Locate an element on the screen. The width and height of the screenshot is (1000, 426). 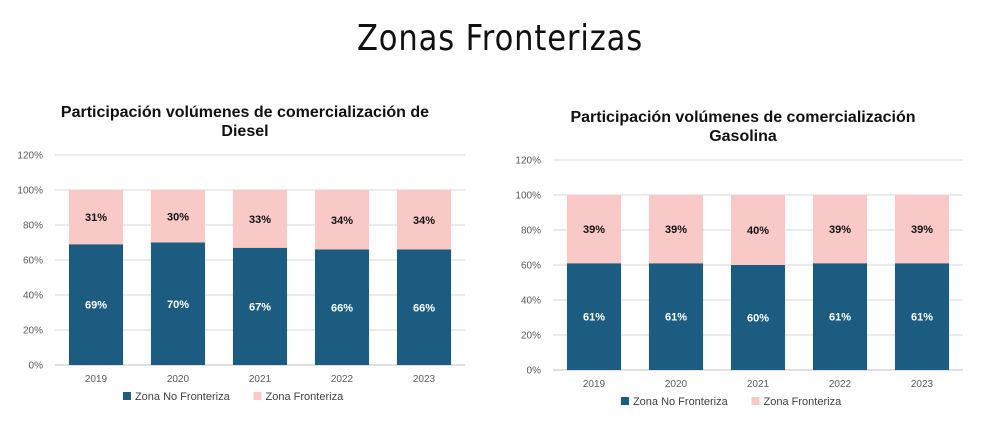
data-label: 67% is located at coordinates (260, 307).